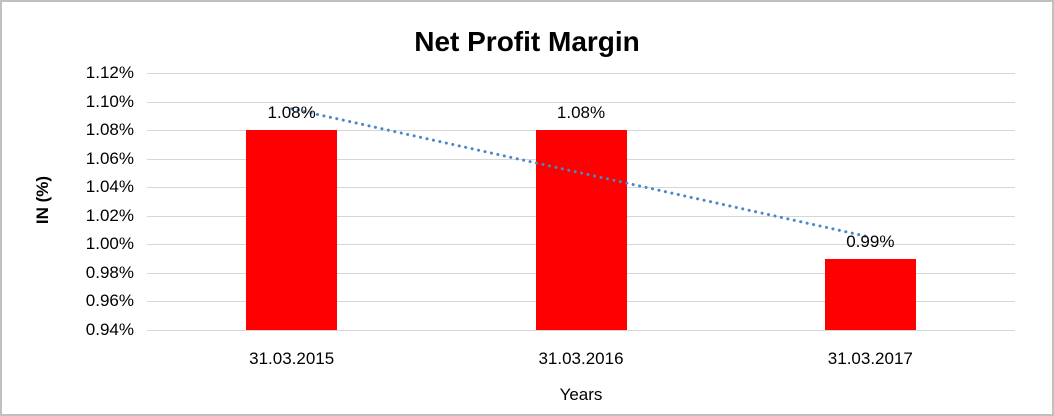 The width and height of the screenshot is (1054, 416). I want to click on y-axis-tick-label: 1.00%, so click(109, 244).